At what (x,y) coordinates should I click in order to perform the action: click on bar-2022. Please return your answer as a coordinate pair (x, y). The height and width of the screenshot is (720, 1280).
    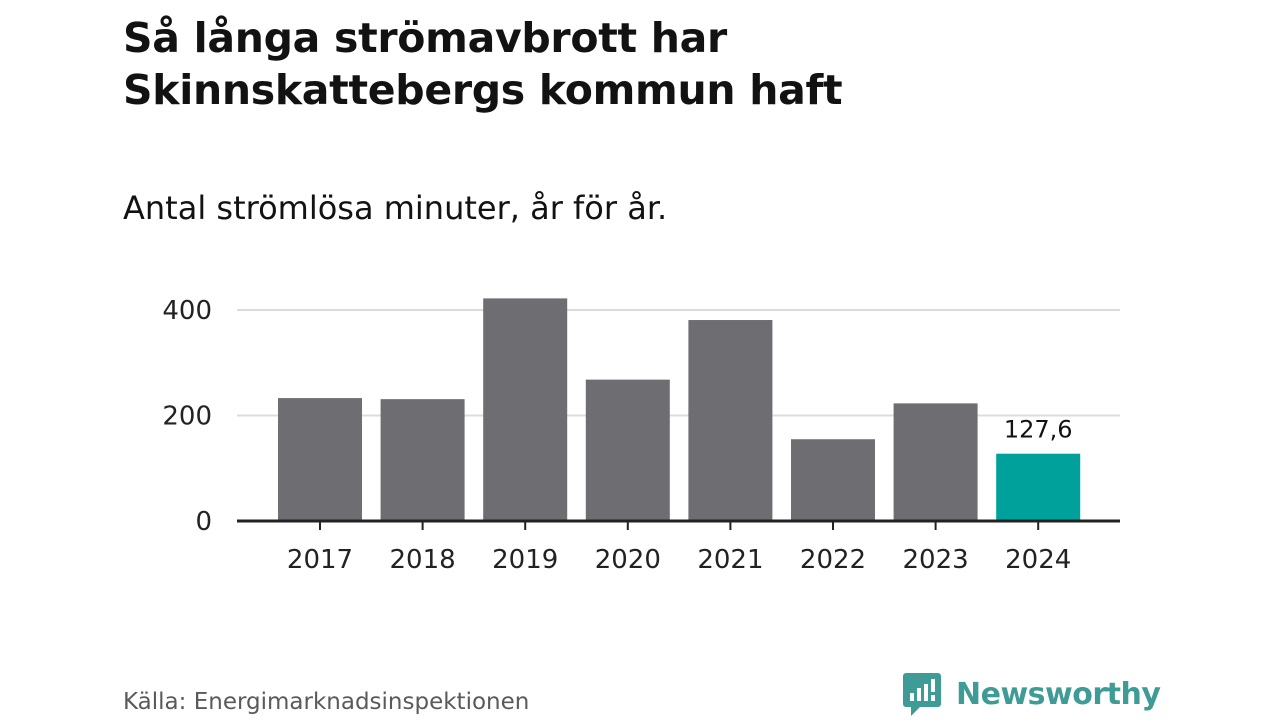
    Looking at the image, I should click on (833, 480).